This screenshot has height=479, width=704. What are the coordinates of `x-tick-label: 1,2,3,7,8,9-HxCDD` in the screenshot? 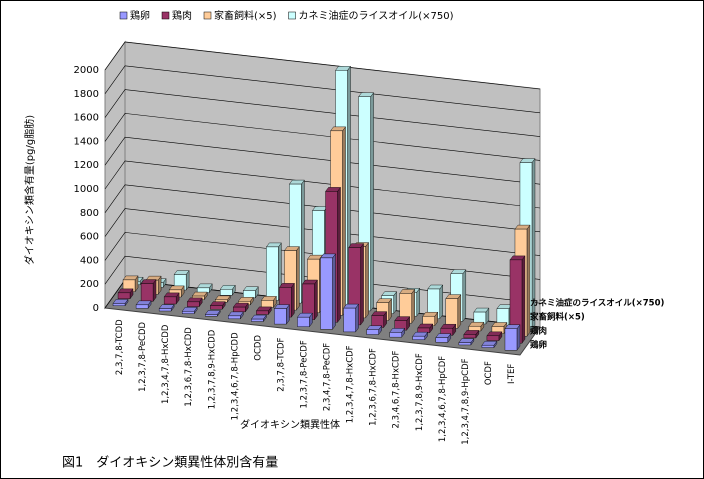 It's located at (212, 369).